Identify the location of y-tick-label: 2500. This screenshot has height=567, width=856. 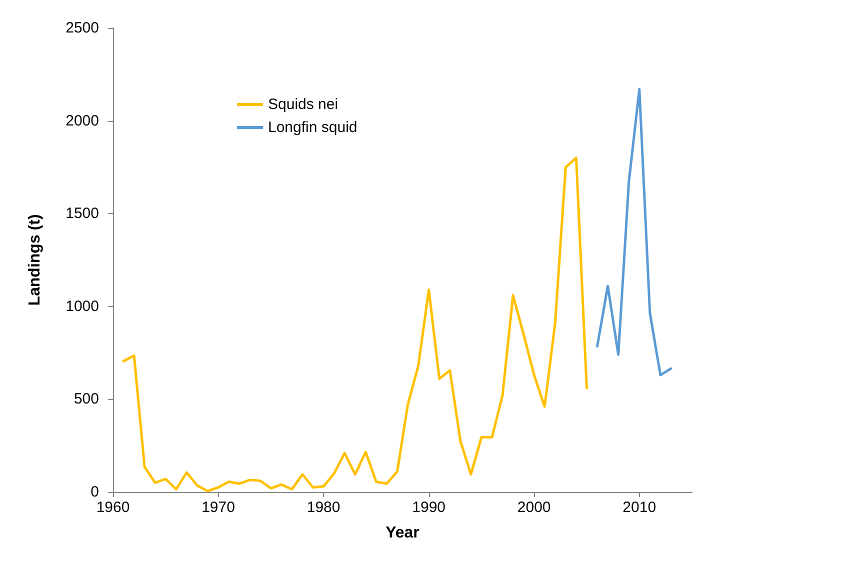
(82, 28).